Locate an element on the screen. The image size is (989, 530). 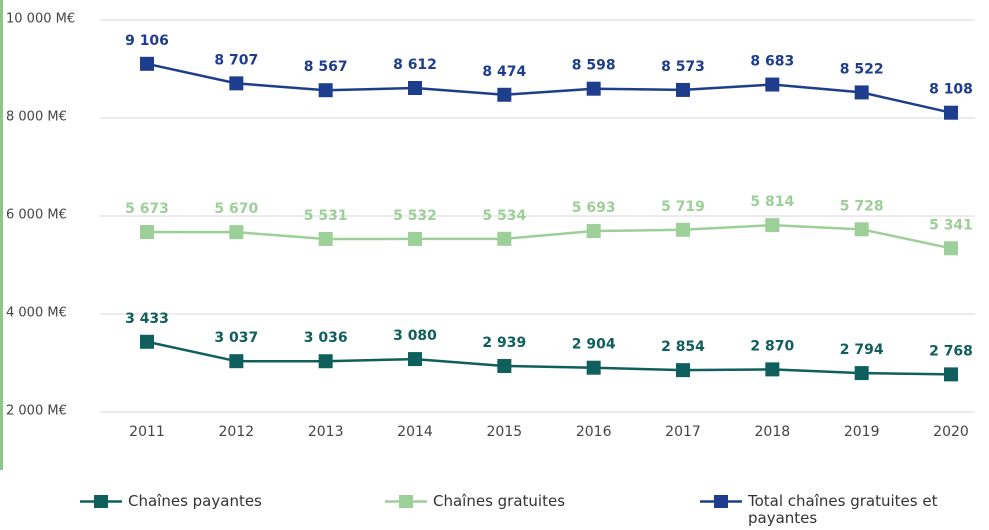
x-tick-label: 2014 is located at coordinates (415, 432).